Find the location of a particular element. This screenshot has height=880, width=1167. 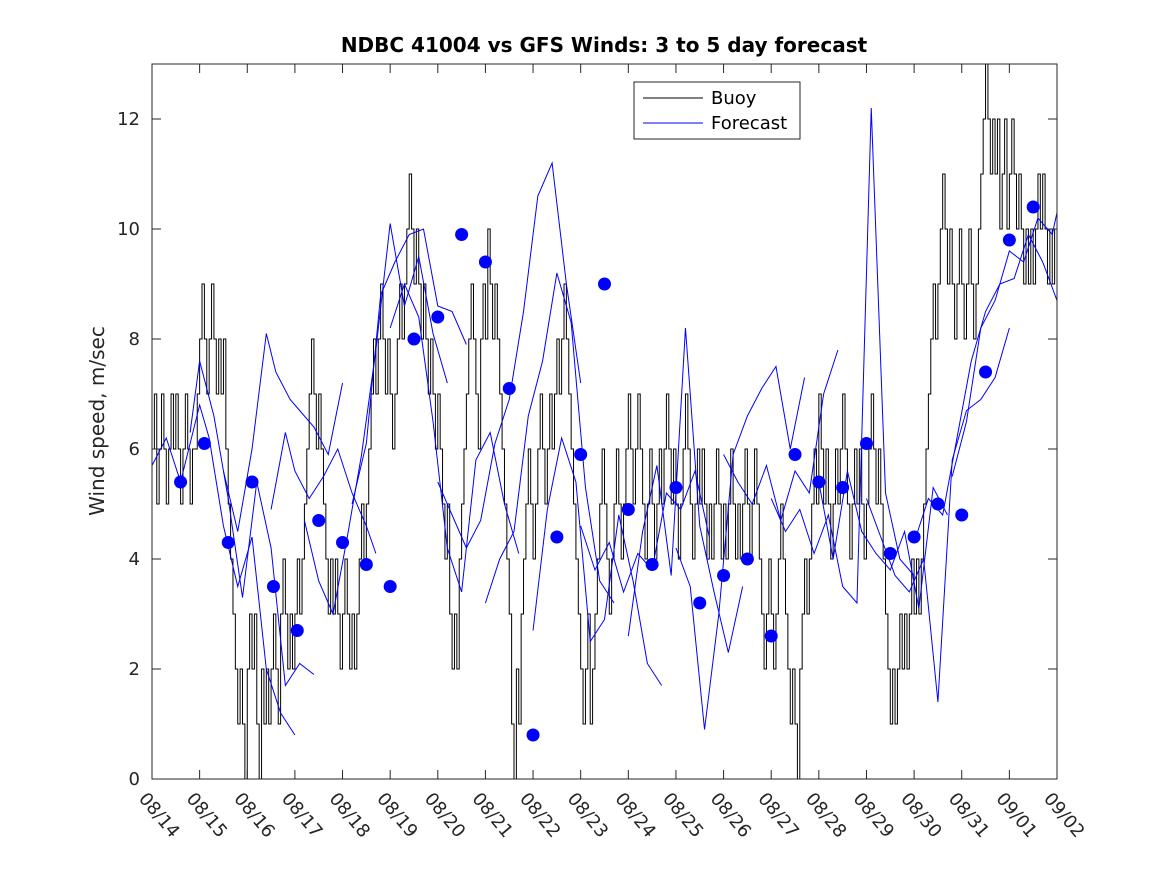

y-tick-label: 10 is located at coordinates (128, 229).